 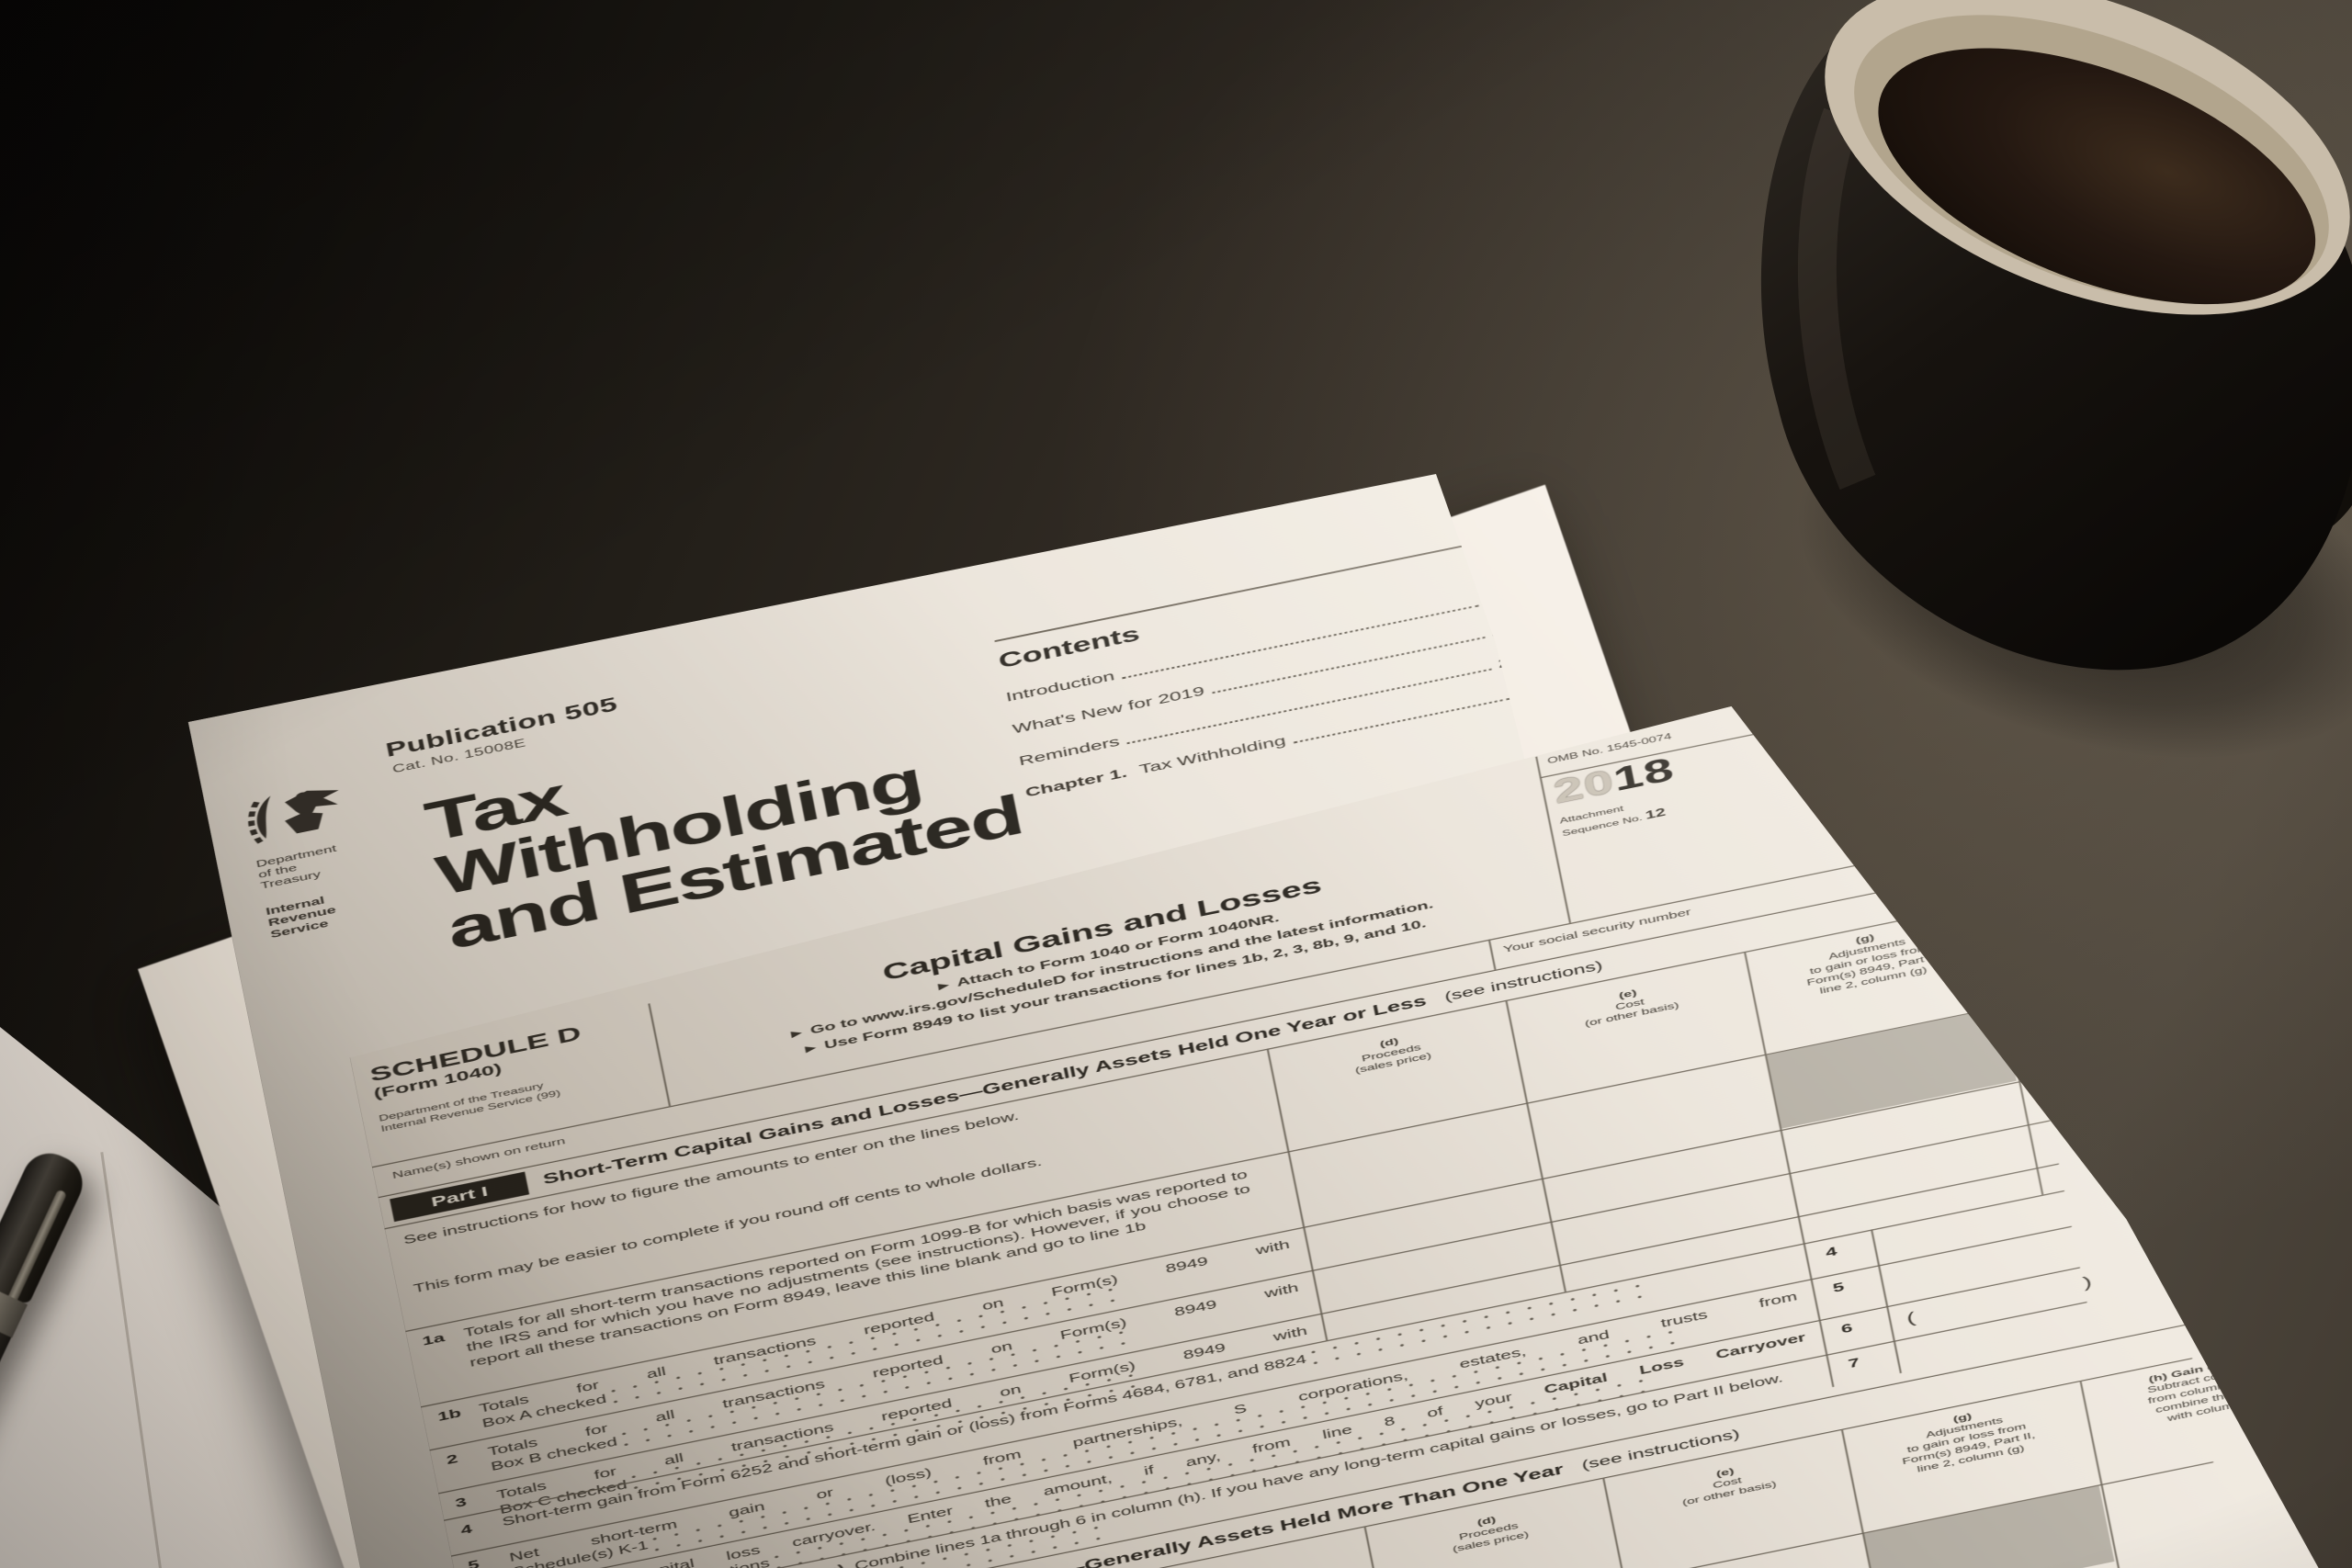 What do you see at coordinates (2088, 1282) in the screenshot?
I see `loss-paren-close: )` at bounding box center [2088, 1282].